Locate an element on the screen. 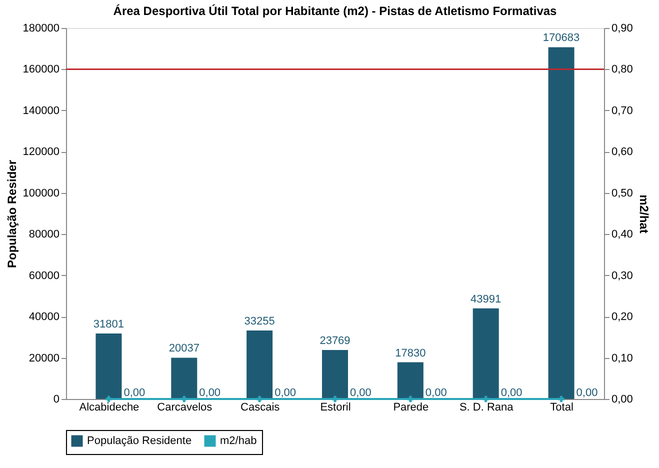 This screenshot has width=659, height=468. data-label: 20037 is located at coordinates (184, 348).